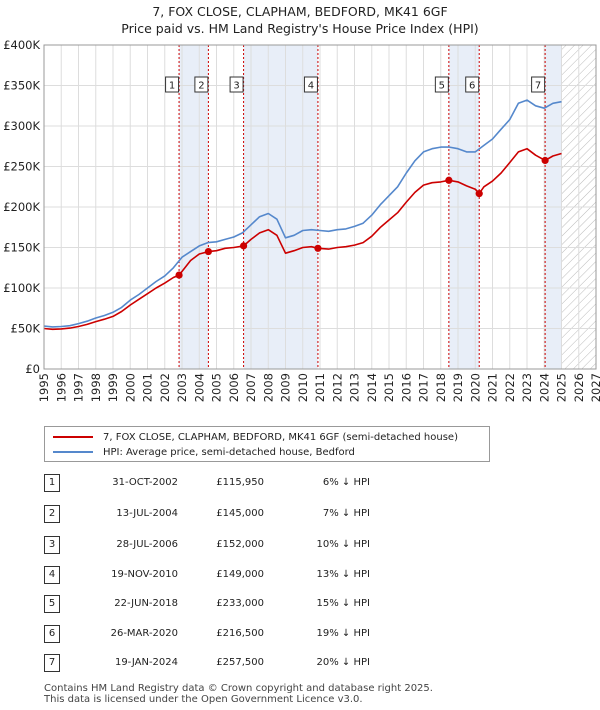 Image resolution: width=600 pixels, height=710 pixels. What do you see at coordinates (44, 387) in the screenshot?
I see `x-tick-label: 1995` at bounding box center [44, 387].